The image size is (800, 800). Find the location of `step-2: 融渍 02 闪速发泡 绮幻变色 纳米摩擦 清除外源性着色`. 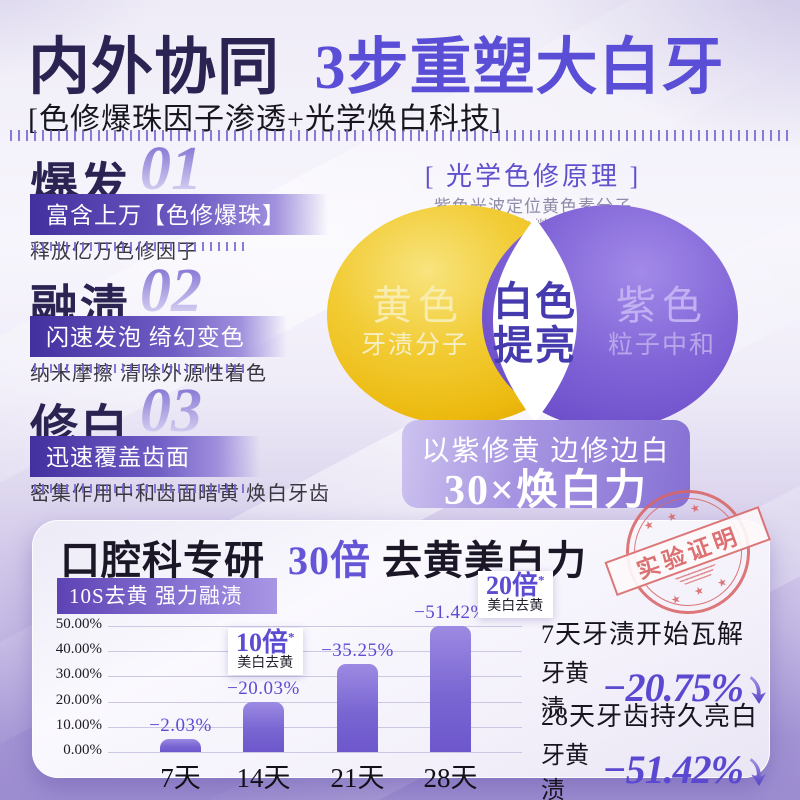

step-2: 融渍 02 闪速发泡 绮幻变色 纳米摩擦 清除外源性着色 is located at coordinates (195, 323).